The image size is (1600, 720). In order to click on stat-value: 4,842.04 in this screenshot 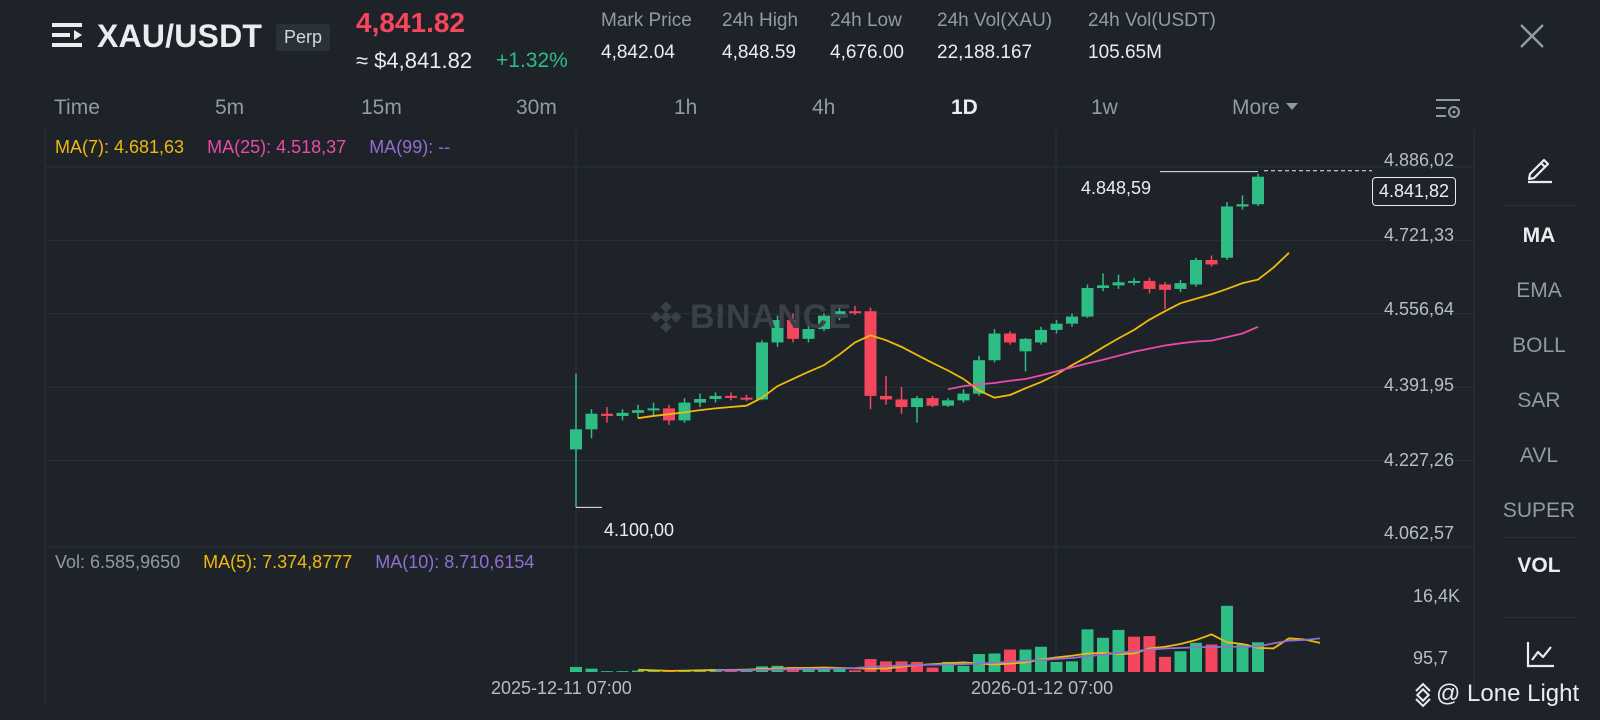, I will do `click(638, 52)`.